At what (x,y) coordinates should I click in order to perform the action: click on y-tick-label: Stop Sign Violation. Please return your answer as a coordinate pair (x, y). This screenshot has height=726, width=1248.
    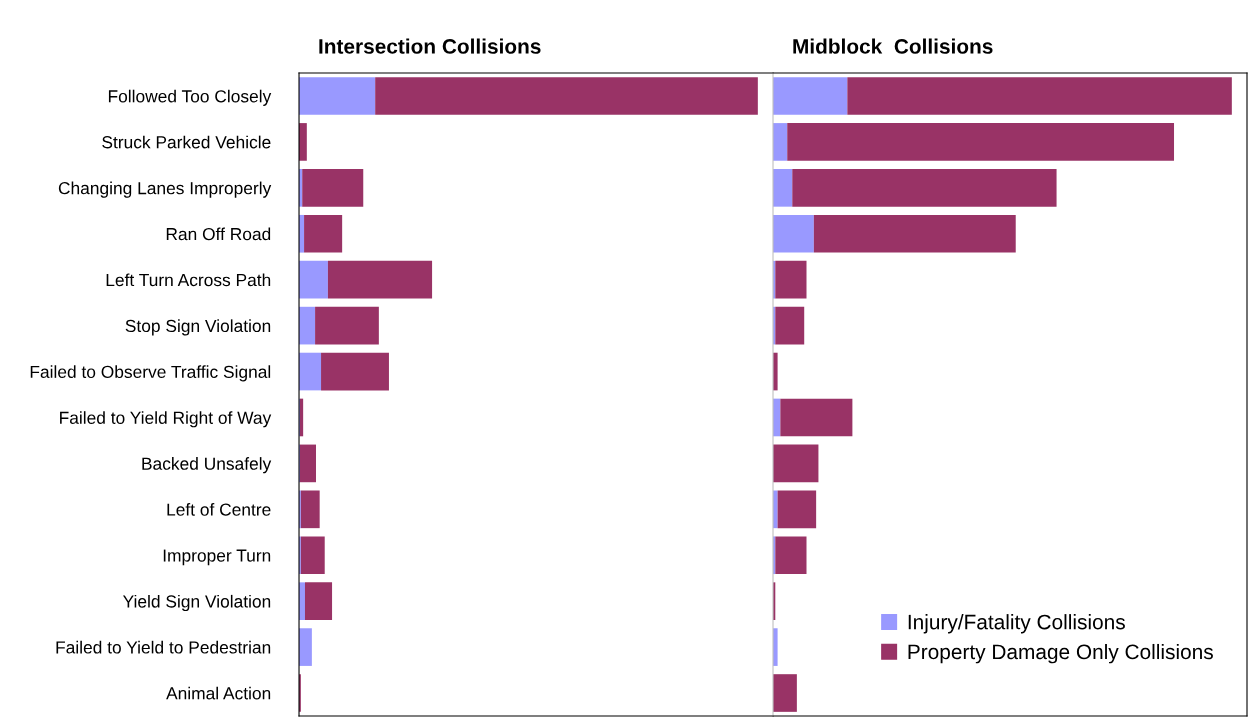
    Looking at the image, I should click on (198, 327).